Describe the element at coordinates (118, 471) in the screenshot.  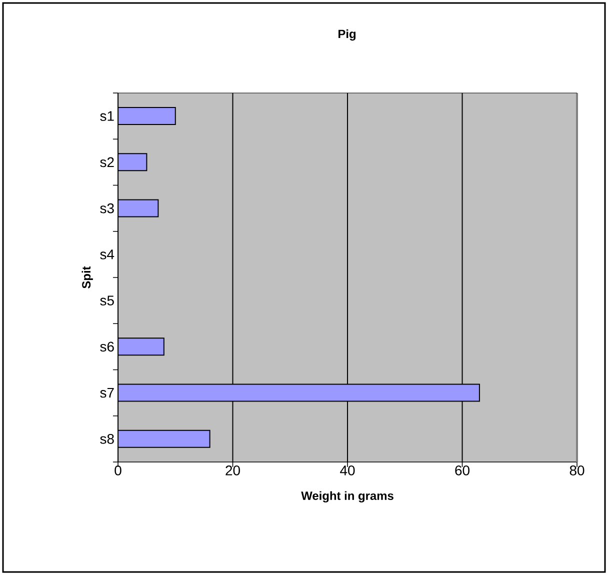
I see `x-tick-label: 0` at that location.